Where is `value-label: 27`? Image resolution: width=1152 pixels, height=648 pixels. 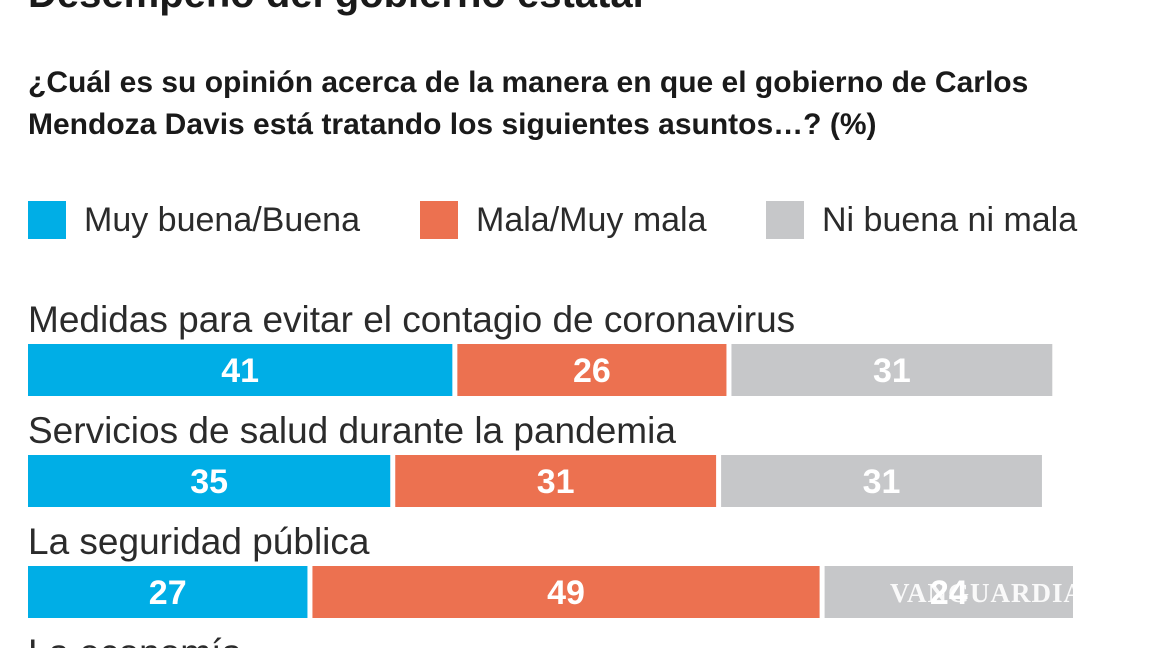 value-label: 27 is located at coordinates (168, 593).